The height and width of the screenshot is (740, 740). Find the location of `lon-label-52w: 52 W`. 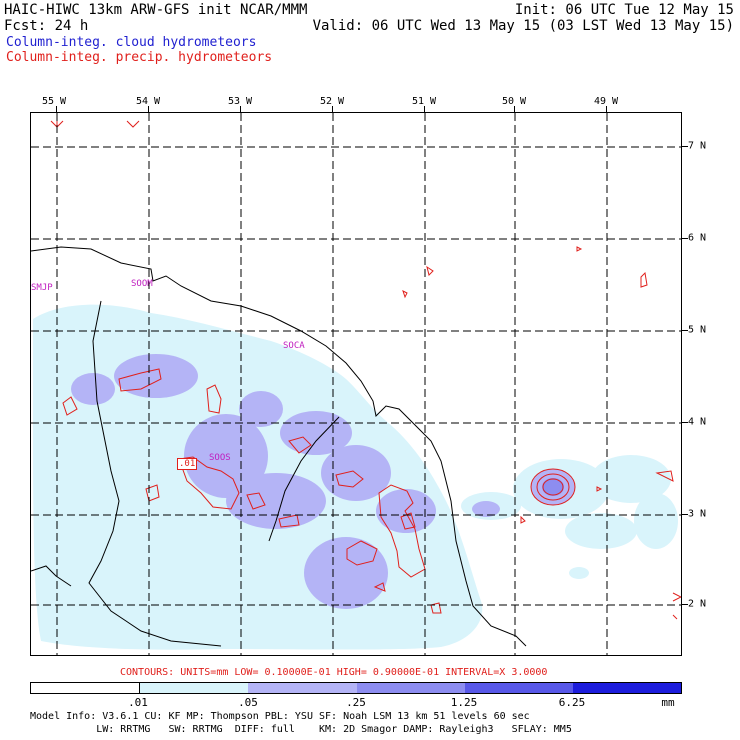

lon-label-52w: 52 W is located at coordinates (332, 101).